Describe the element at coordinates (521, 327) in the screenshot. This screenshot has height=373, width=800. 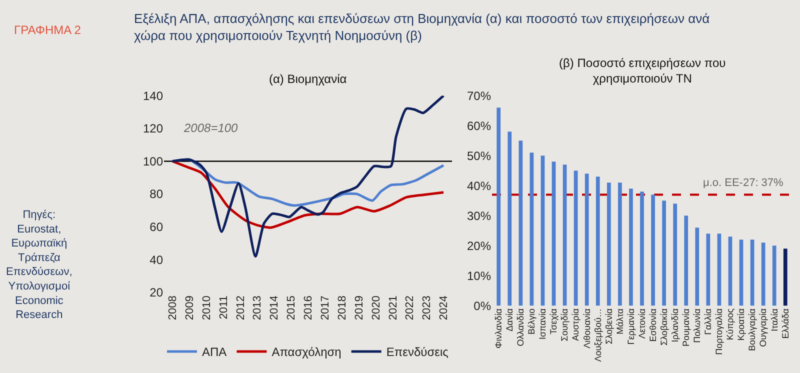
I see `x-tick-label: Ολλανδία` at that location.